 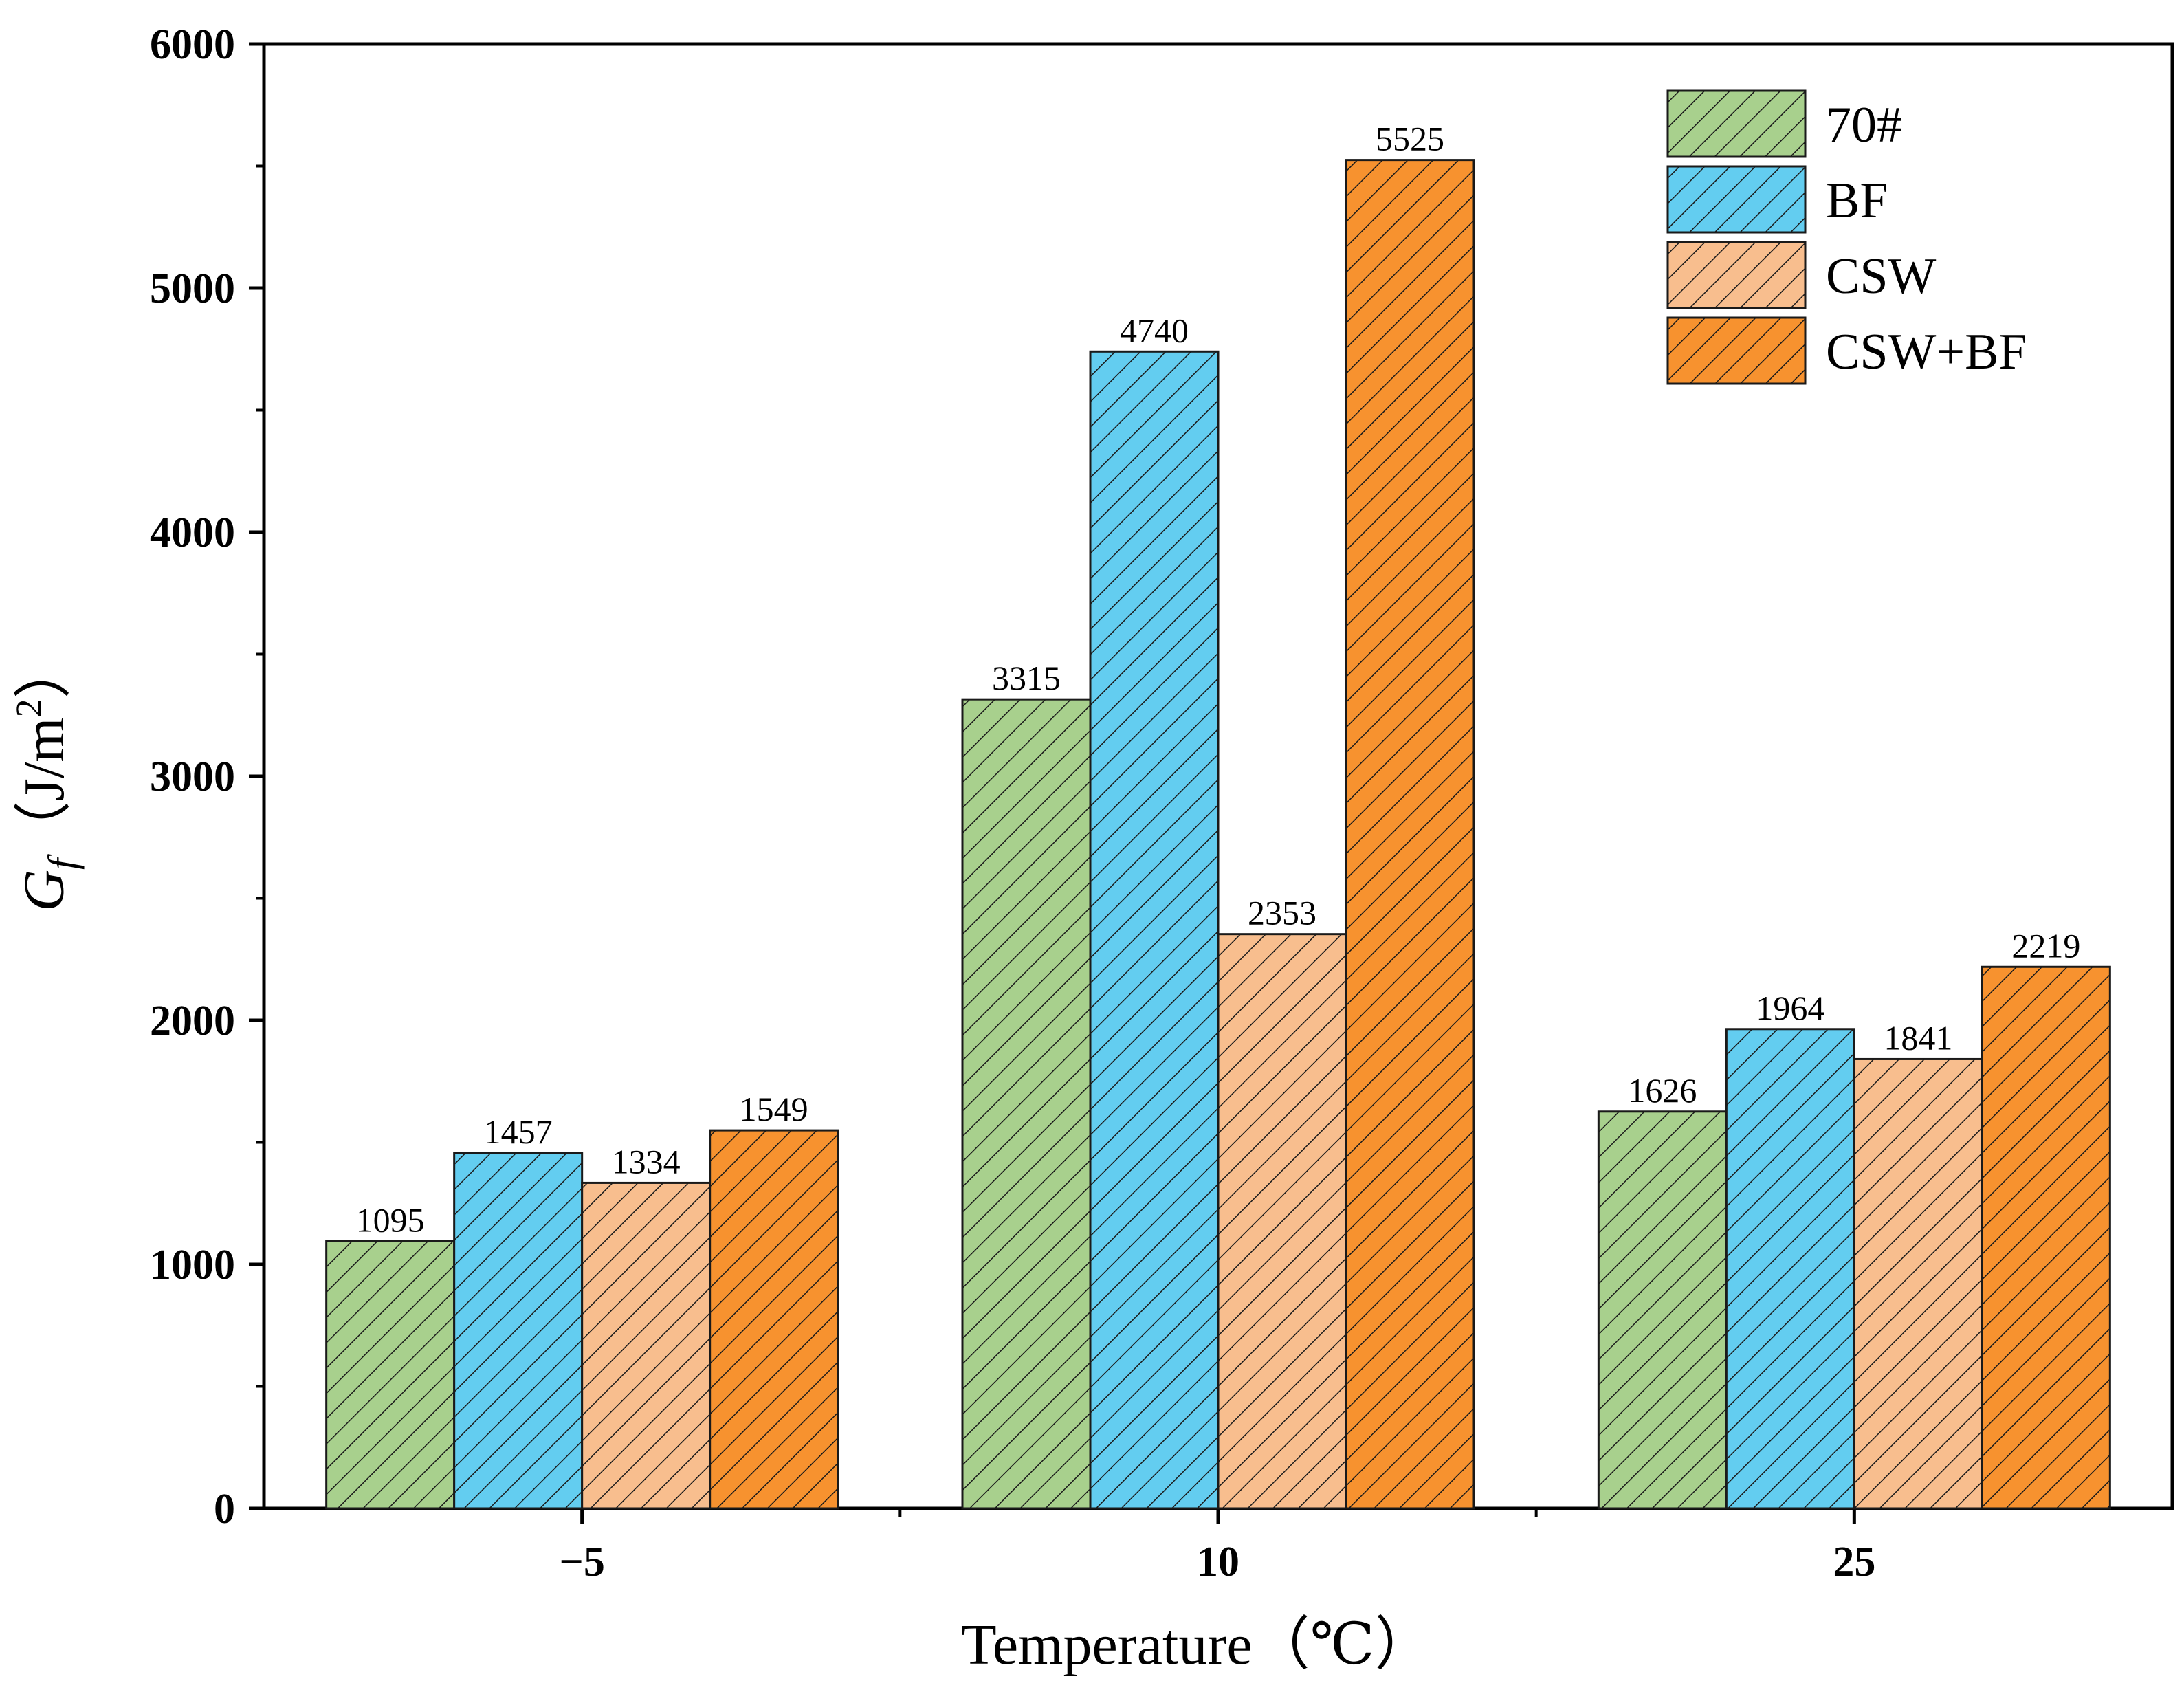 I want to click on legend-label: 70#, so click(x=1864, y=125).